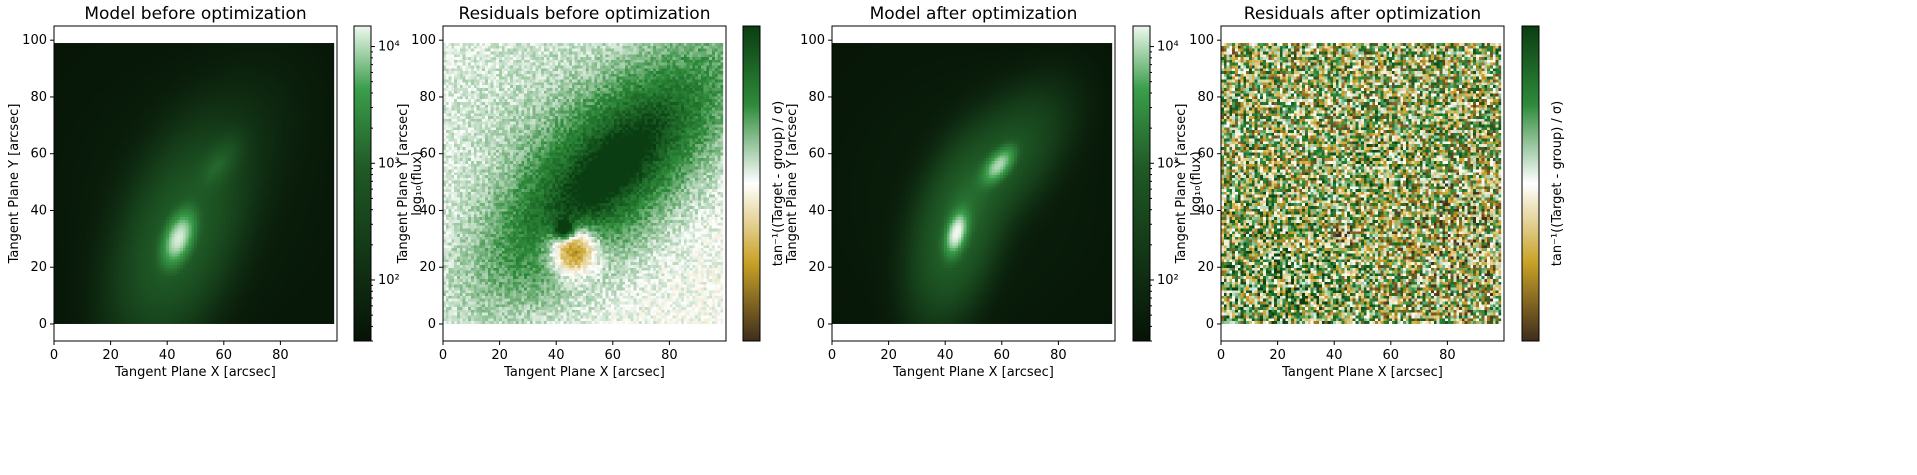 This screenshot has height=475, width=1917. I want to click on panel-title: Model after optimization, so click(974, 14).